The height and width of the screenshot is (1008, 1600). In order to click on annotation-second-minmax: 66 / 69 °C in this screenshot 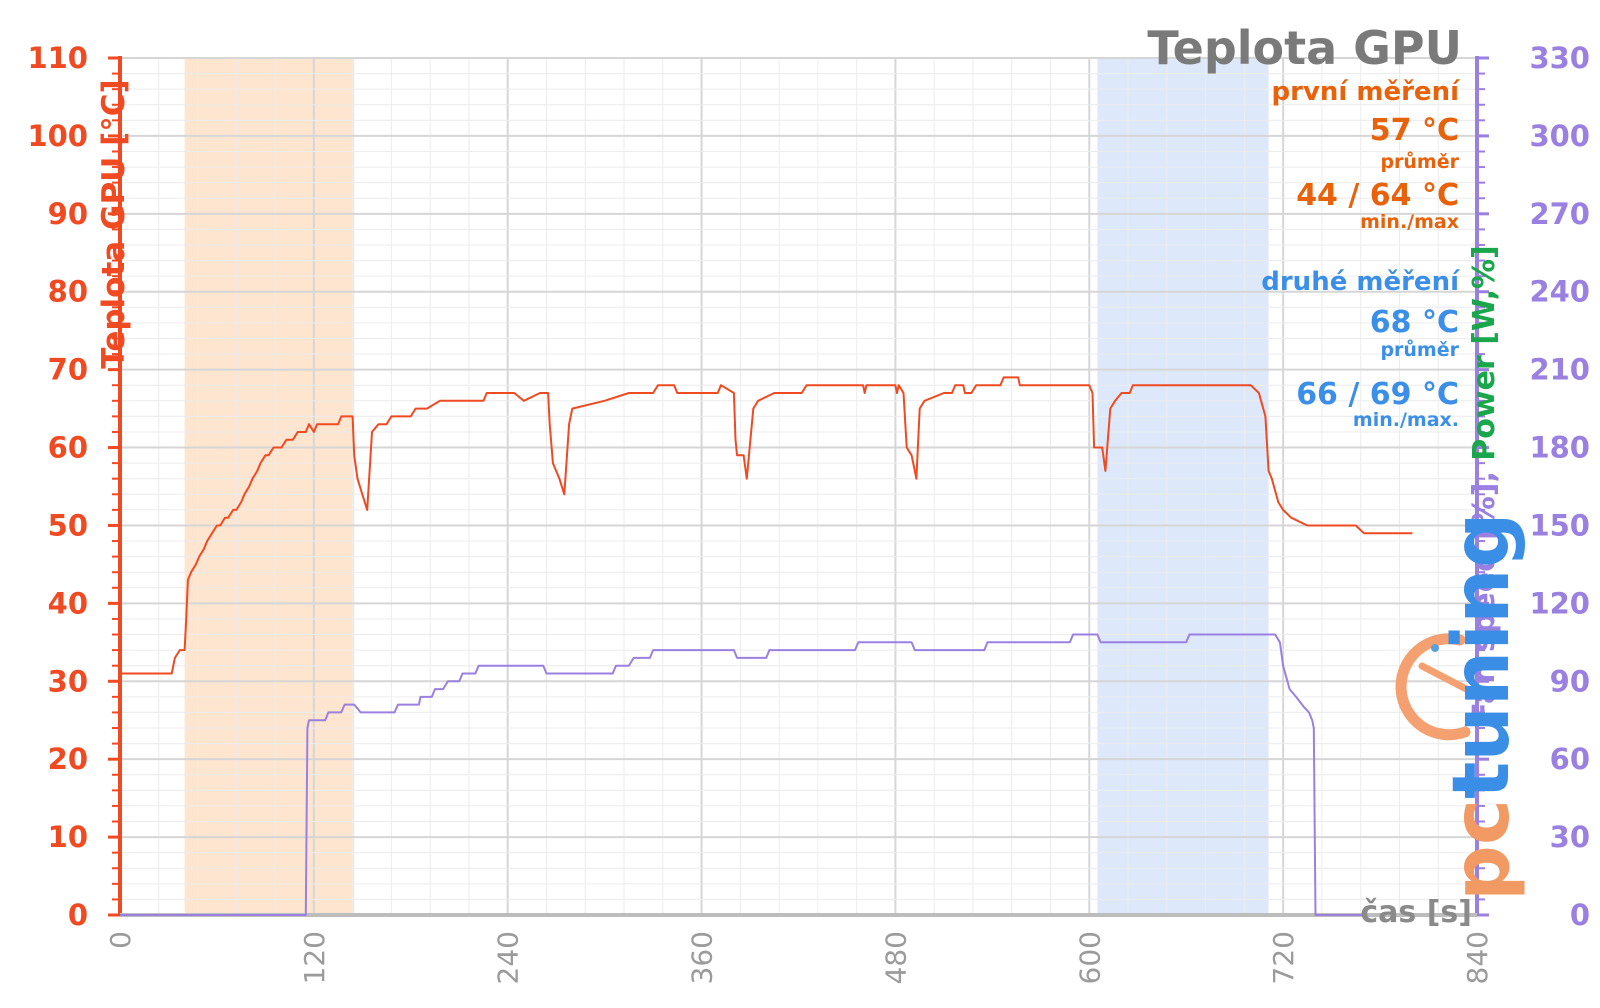, I will do `click(1377, 394)`.